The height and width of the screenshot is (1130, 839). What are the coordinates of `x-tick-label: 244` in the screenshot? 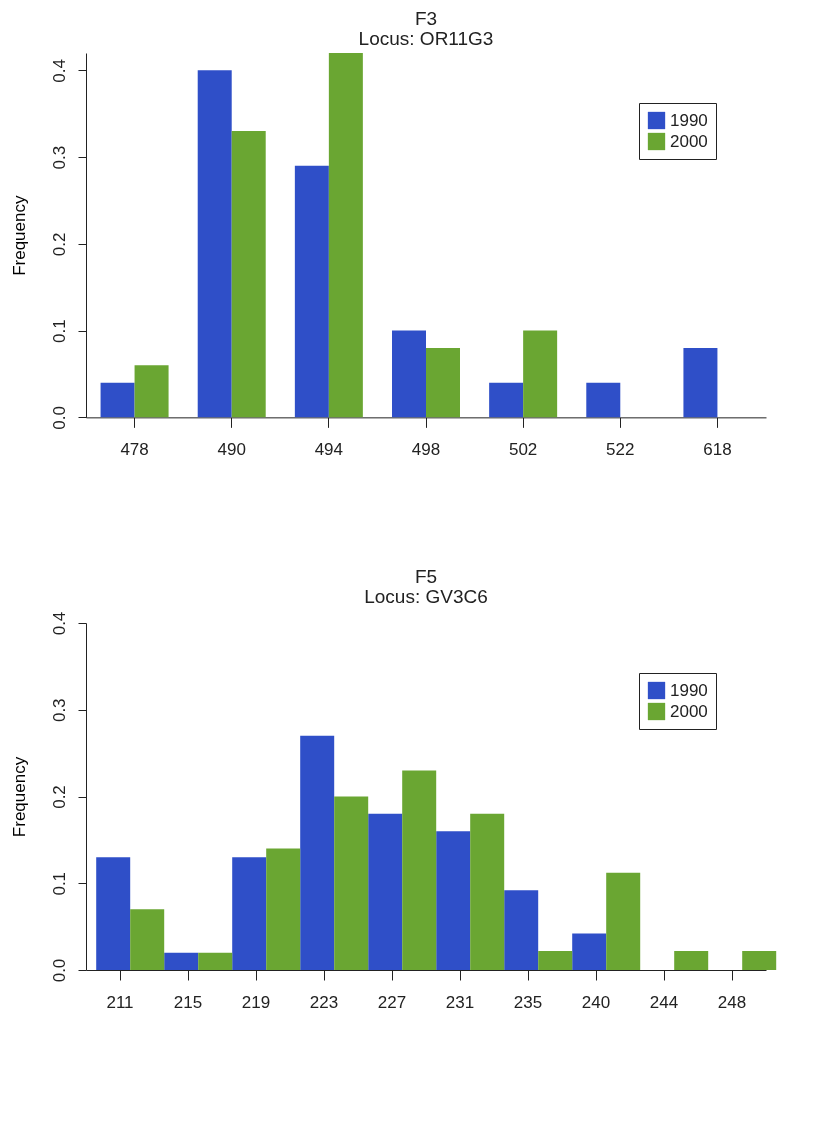 It's located at (664, 1002).